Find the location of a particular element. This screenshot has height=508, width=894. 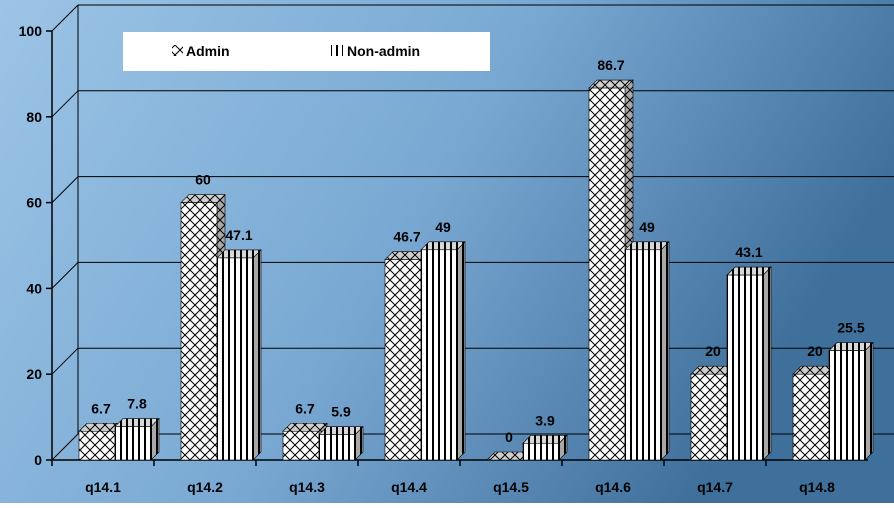

data-label-non-admin-q14.8: 25.5 is located at coordinates (850, 328).